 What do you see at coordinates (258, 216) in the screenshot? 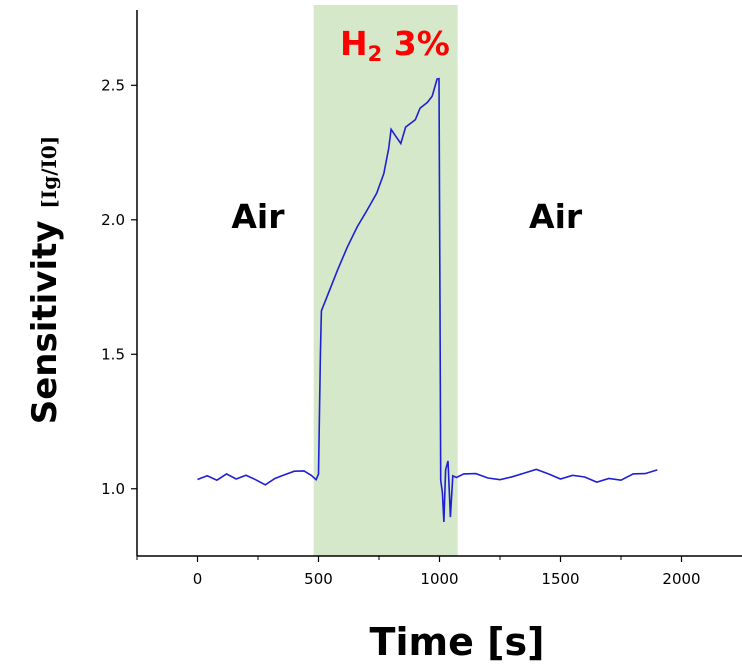
I see `air-annotation-left: Air` at bounding box center [258, 216].